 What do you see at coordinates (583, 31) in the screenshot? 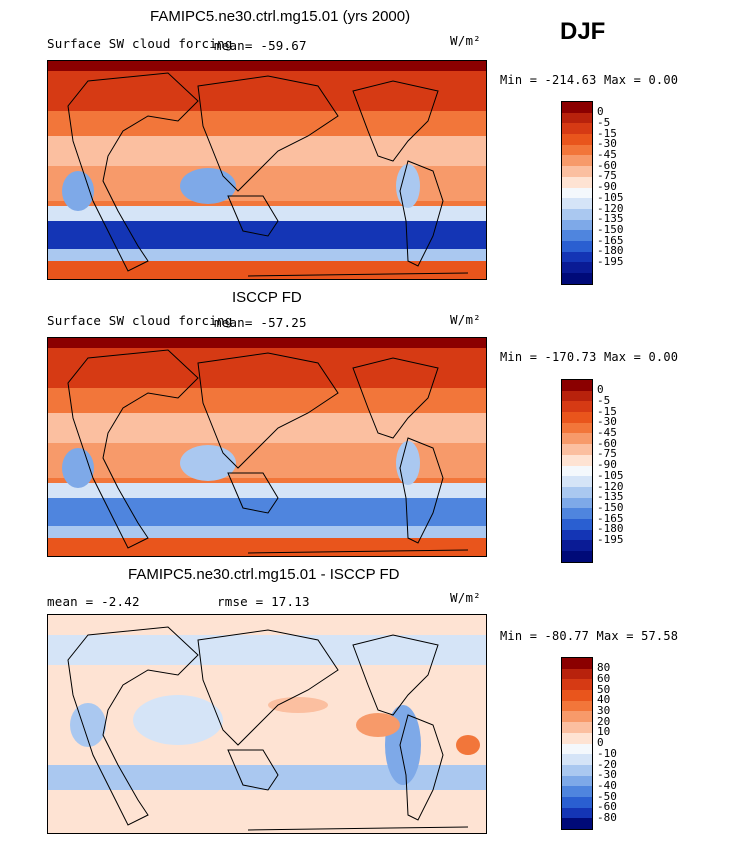
I see `season-label: DJF` at bounding box center [583, 31].